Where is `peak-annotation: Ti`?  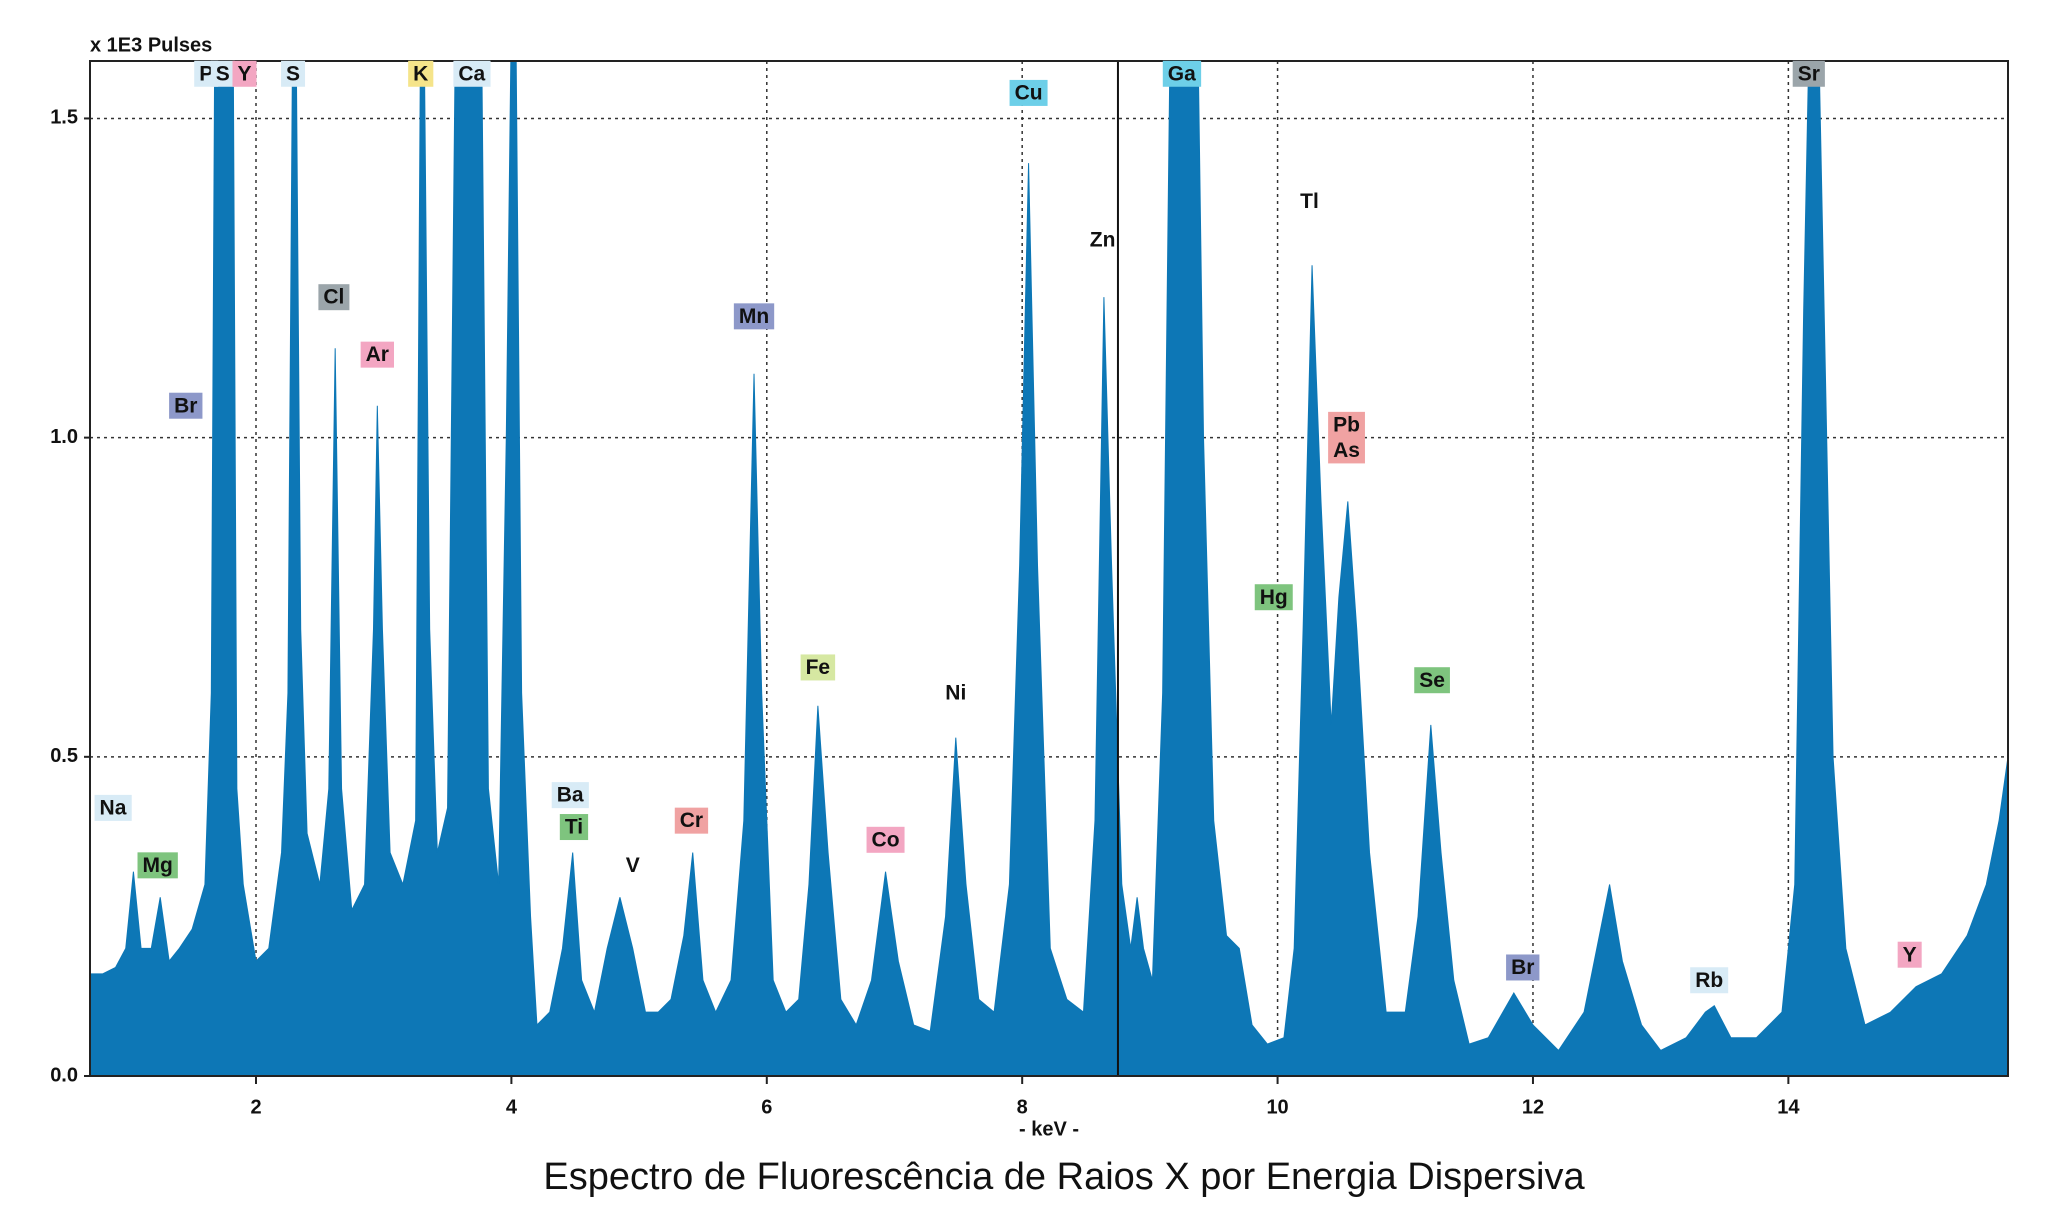
peak-annotation: Ti is located at coordinates (574, 827).